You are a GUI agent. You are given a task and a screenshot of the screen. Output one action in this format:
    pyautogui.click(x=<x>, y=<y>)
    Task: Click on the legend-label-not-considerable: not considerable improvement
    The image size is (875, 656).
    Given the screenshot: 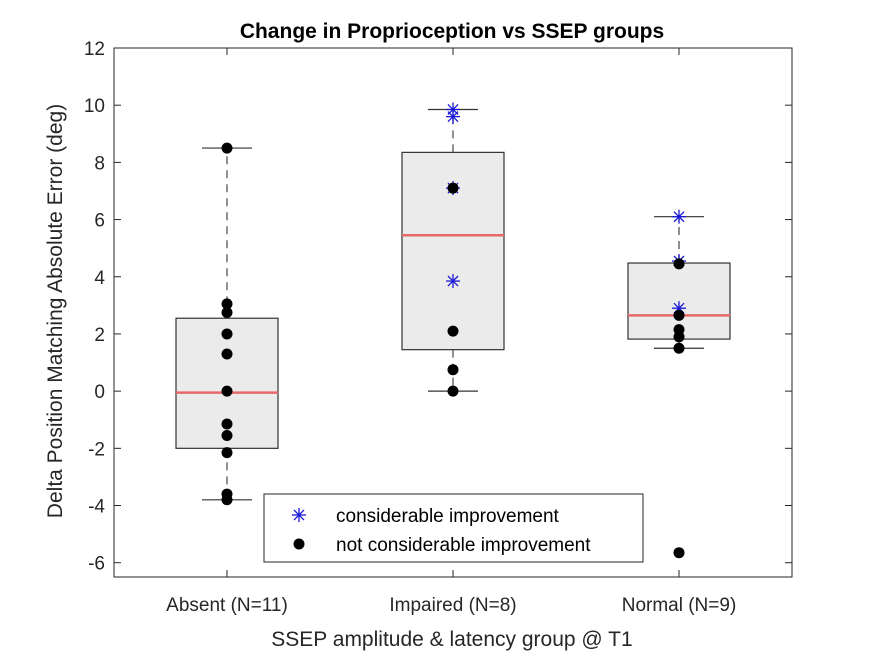 What is the action you would take?
    pyautogui.click(x=463, y=545)
    